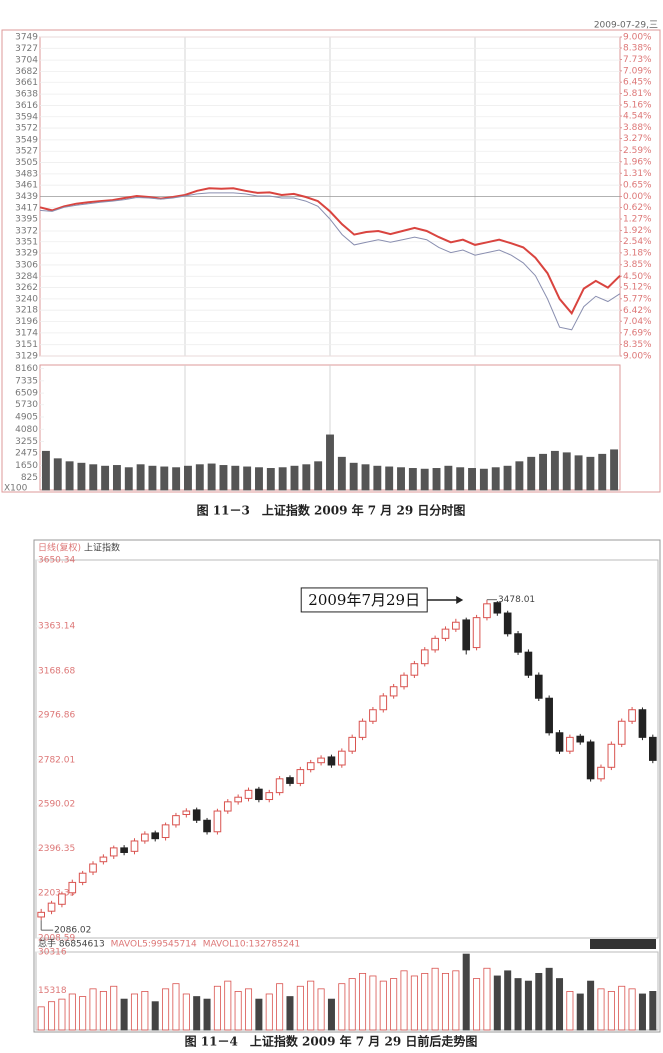  What do you see at coordinates (26, 83) in the screenshot?
I see `y-tick-label: 3661` at bounding box center [26, 83].